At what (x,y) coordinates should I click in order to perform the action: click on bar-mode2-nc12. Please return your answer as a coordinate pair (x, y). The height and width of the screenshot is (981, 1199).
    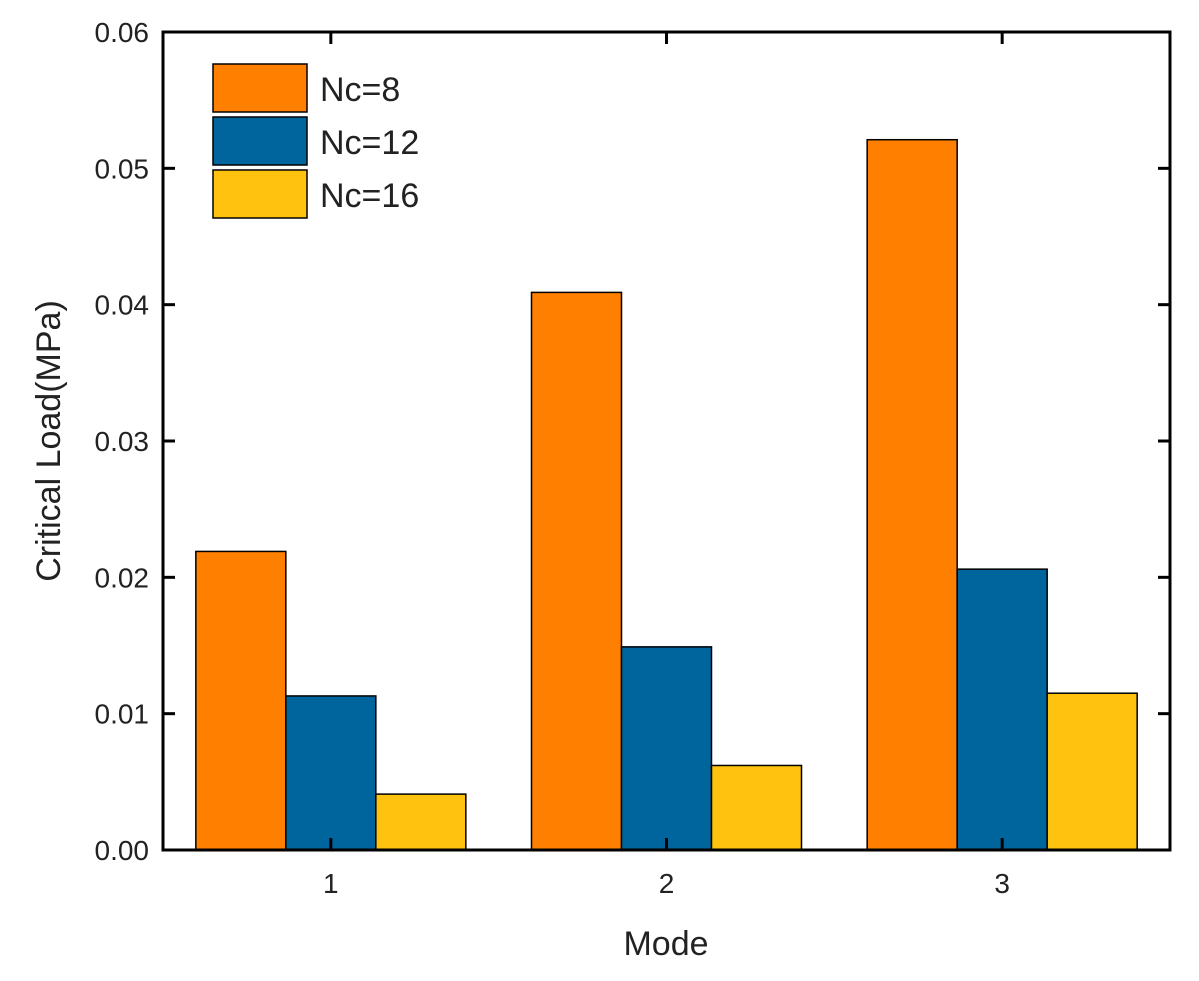
    Looking at the image, I should click on (666, 748).